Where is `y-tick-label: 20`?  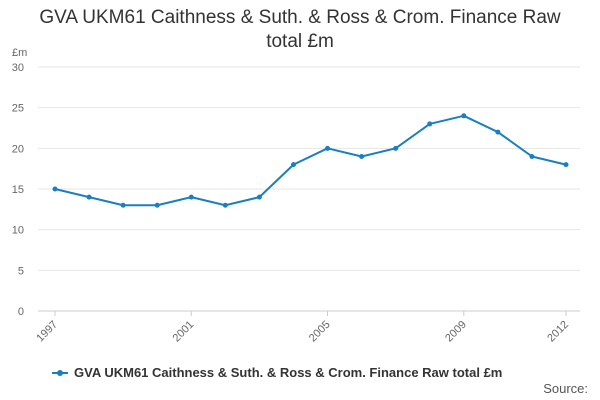
y-tick-label: 20 is located at coordinates (18, 149).